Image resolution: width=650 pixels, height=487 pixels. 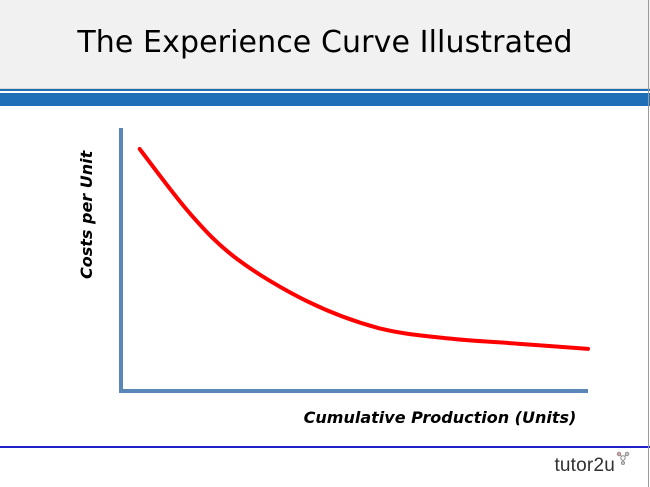 I want to click on title-divider-thin, so click(x=325, y=90).